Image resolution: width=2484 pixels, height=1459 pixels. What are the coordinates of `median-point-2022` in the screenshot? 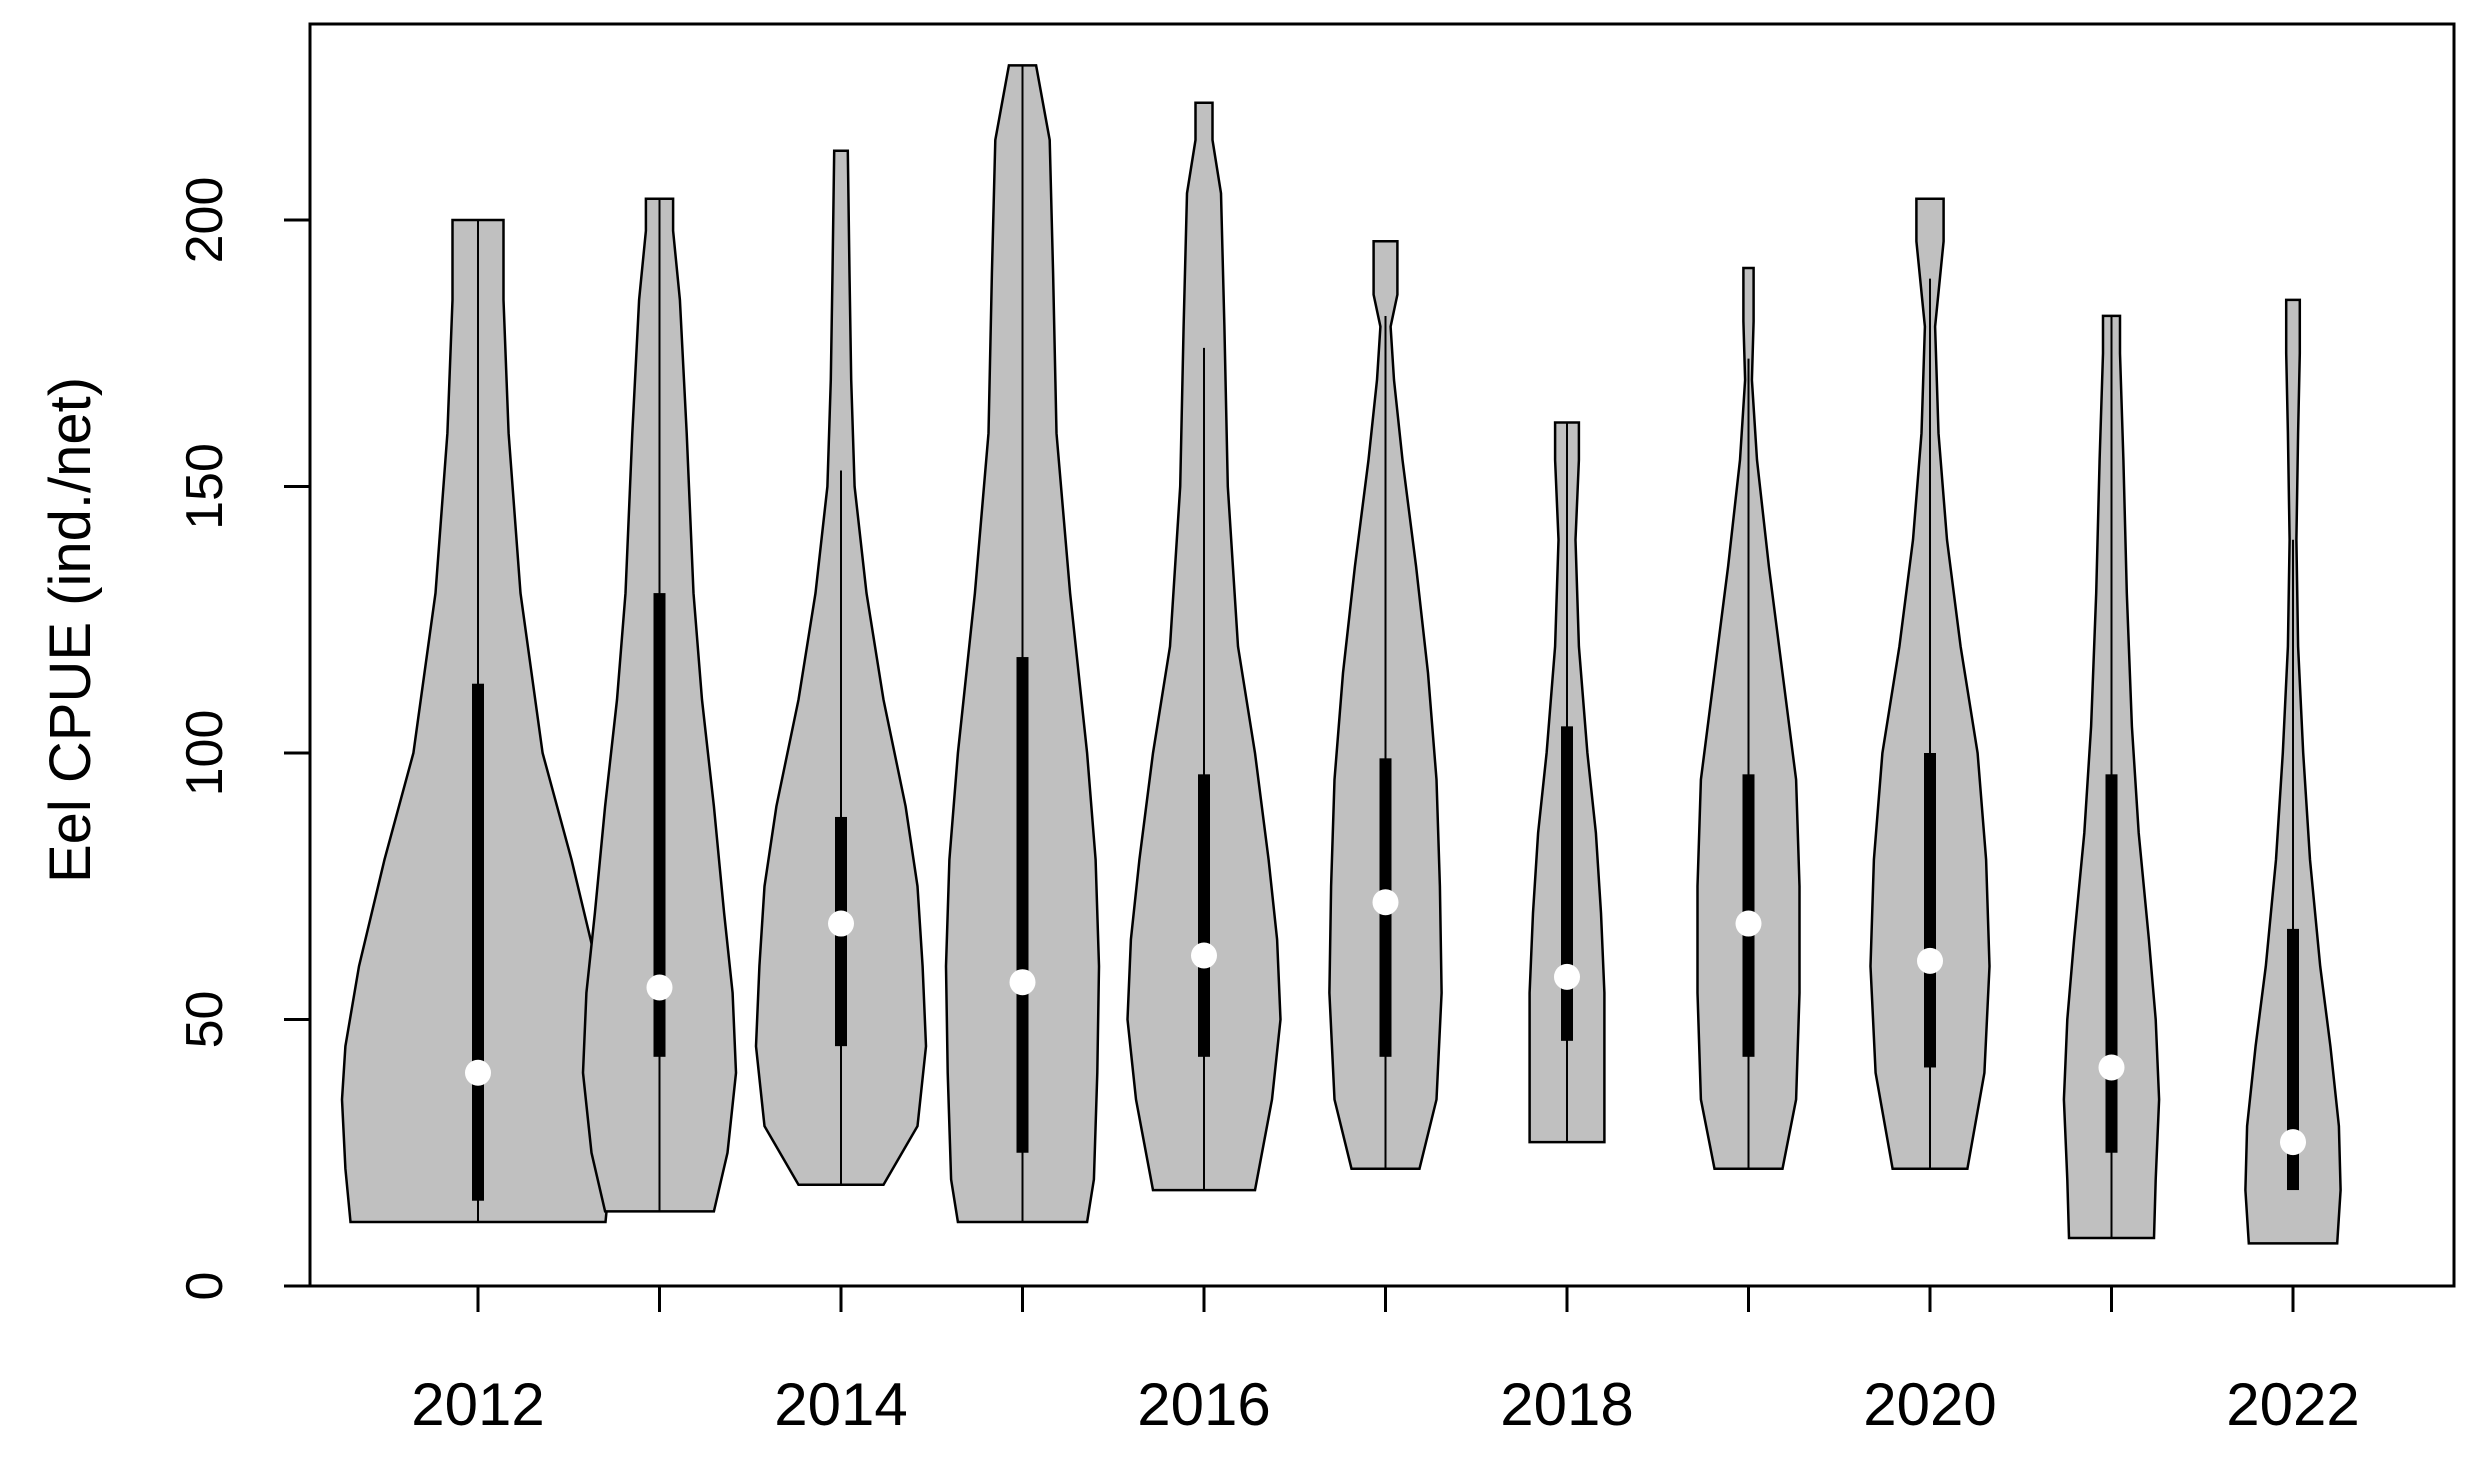 It's located at (2293, 1142).